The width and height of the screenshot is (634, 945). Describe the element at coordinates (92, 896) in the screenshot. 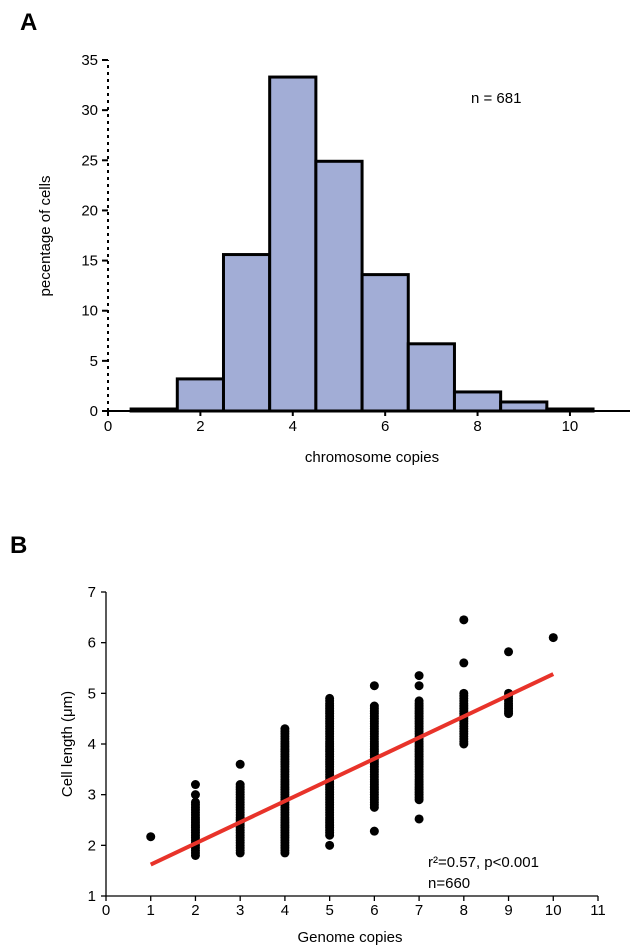

I see `scatter-y-tick-label: 1` at that location.